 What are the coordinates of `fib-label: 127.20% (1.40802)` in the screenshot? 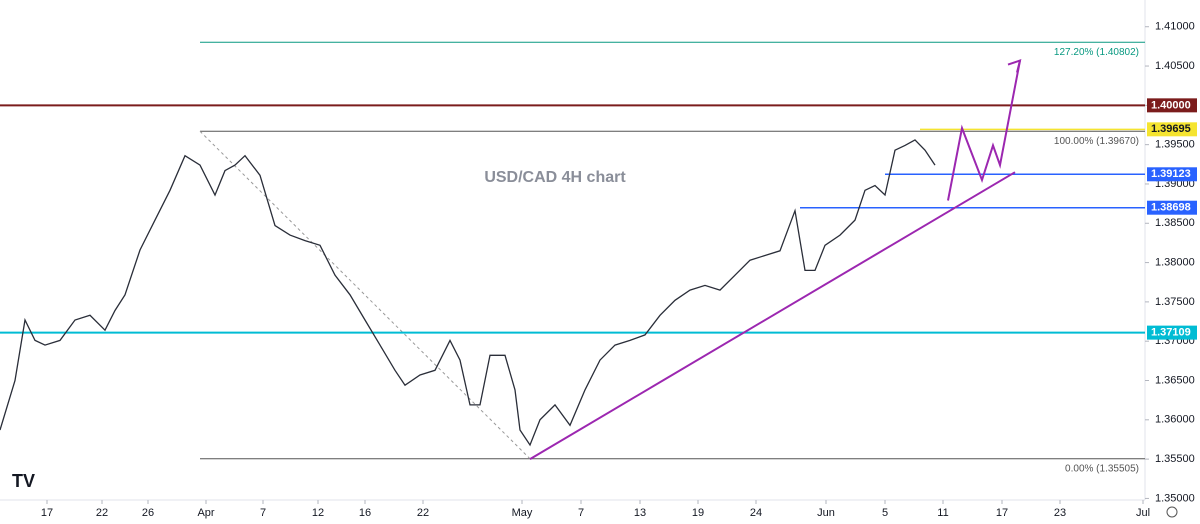 It's located at (1096, 52).